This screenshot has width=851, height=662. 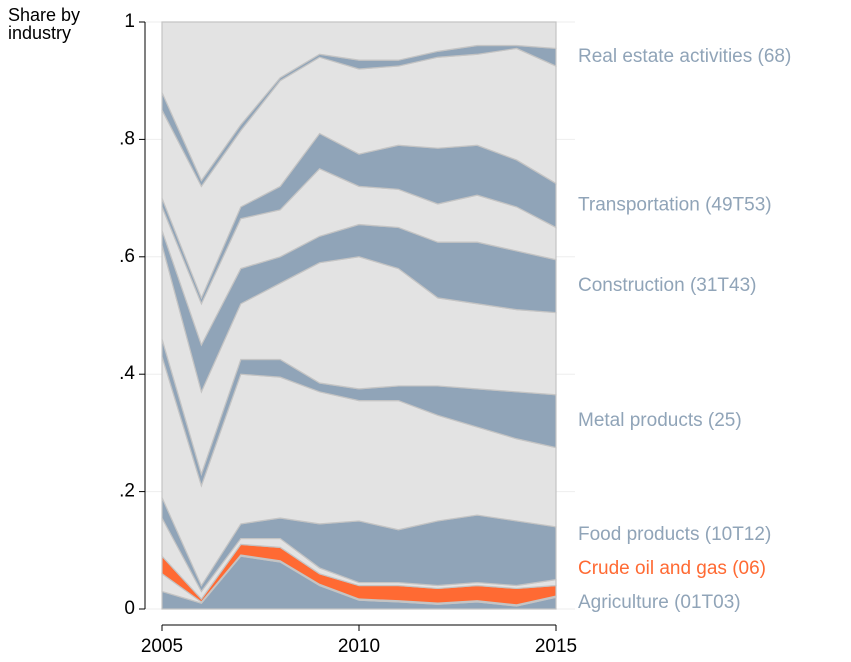 What do you see at coordinates (672, 568) in the screenshot?
I see `series-label: Crude oil and gas (06)` at bounding box center [672, 568].